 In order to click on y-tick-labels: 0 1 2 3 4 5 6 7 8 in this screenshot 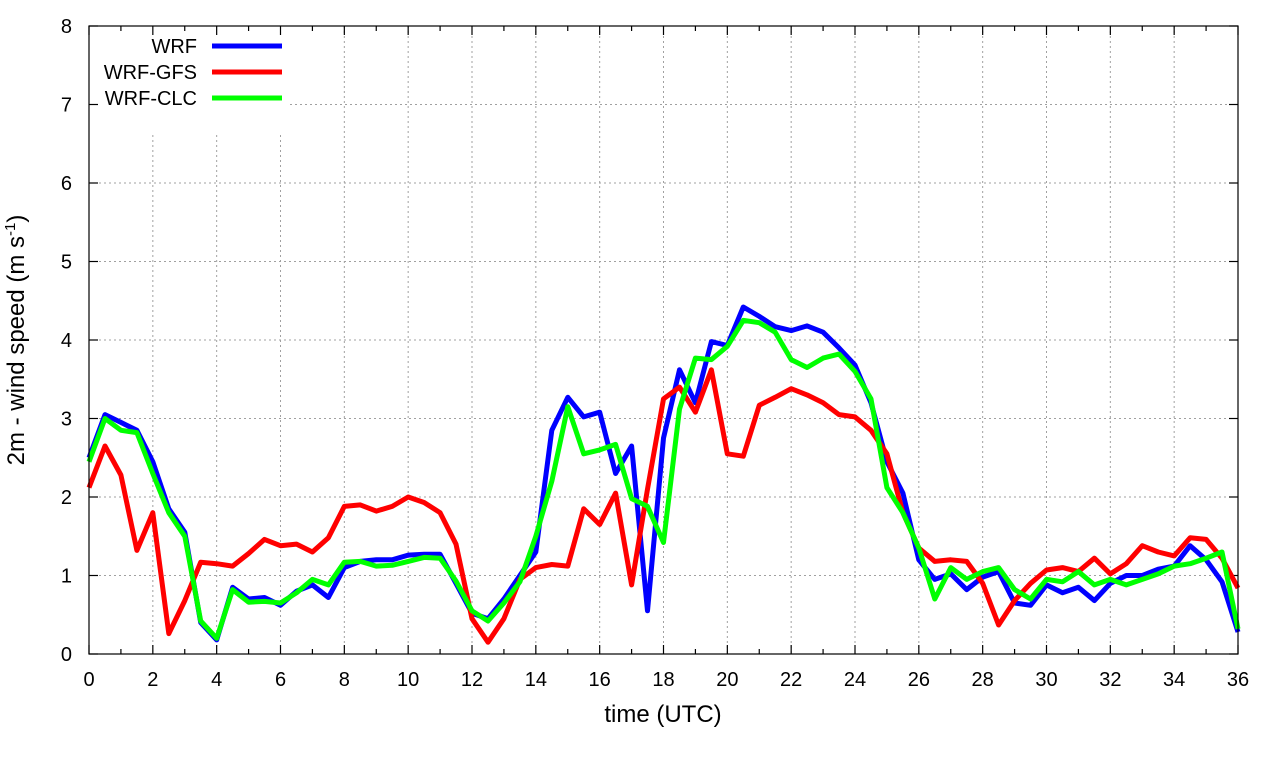, I will do `click(66, 341)`.